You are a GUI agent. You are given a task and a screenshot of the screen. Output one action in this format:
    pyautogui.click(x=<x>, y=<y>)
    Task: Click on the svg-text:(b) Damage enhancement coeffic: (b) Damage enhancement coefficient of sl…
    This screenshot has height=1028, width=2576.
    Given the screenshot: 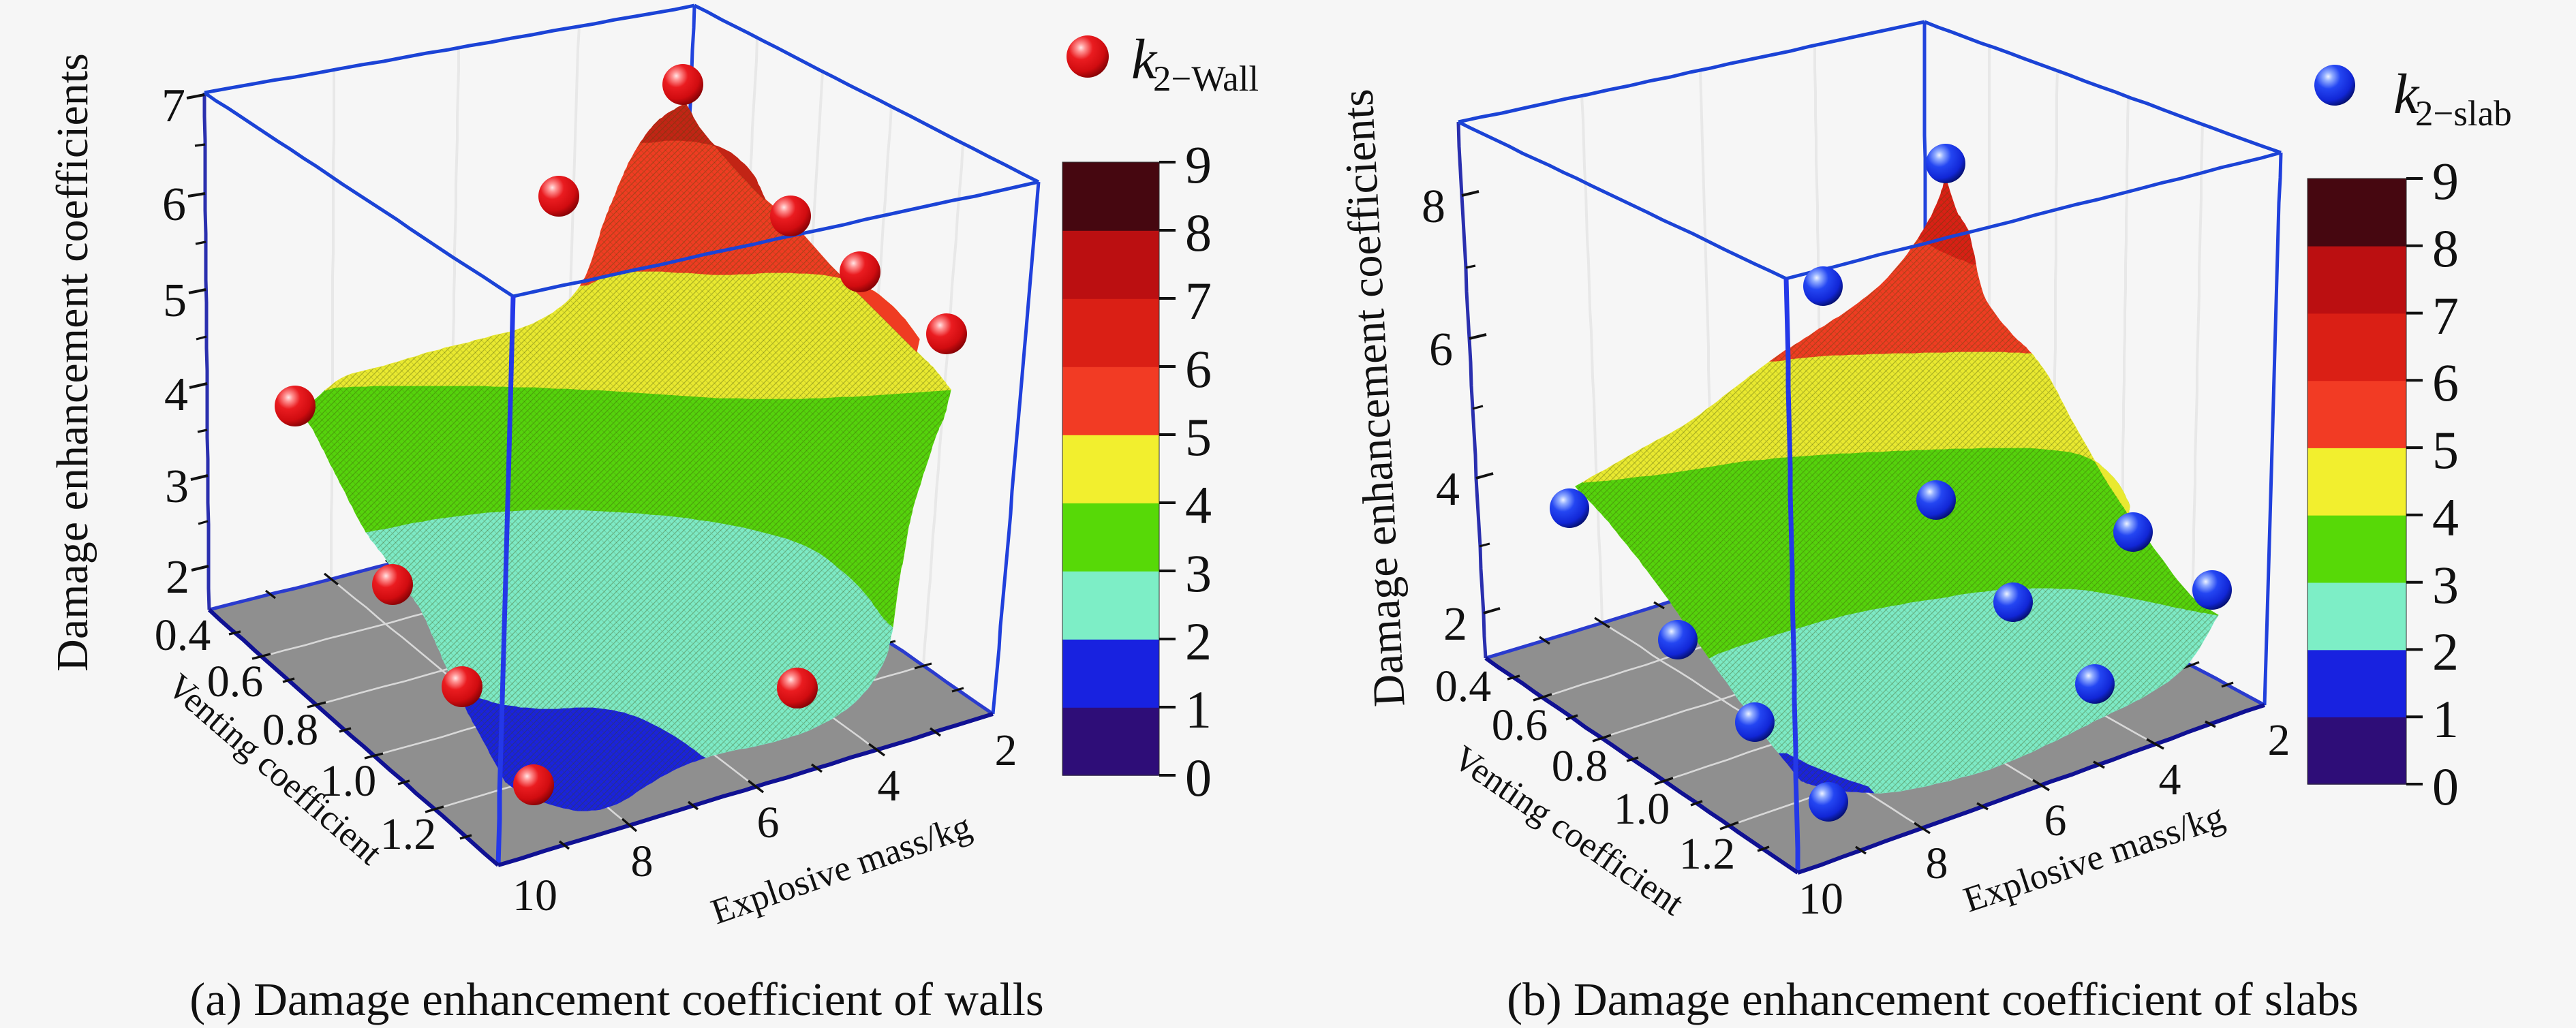 What is the action you would take?
    pyautogui.click(x=1933, y=999)
    